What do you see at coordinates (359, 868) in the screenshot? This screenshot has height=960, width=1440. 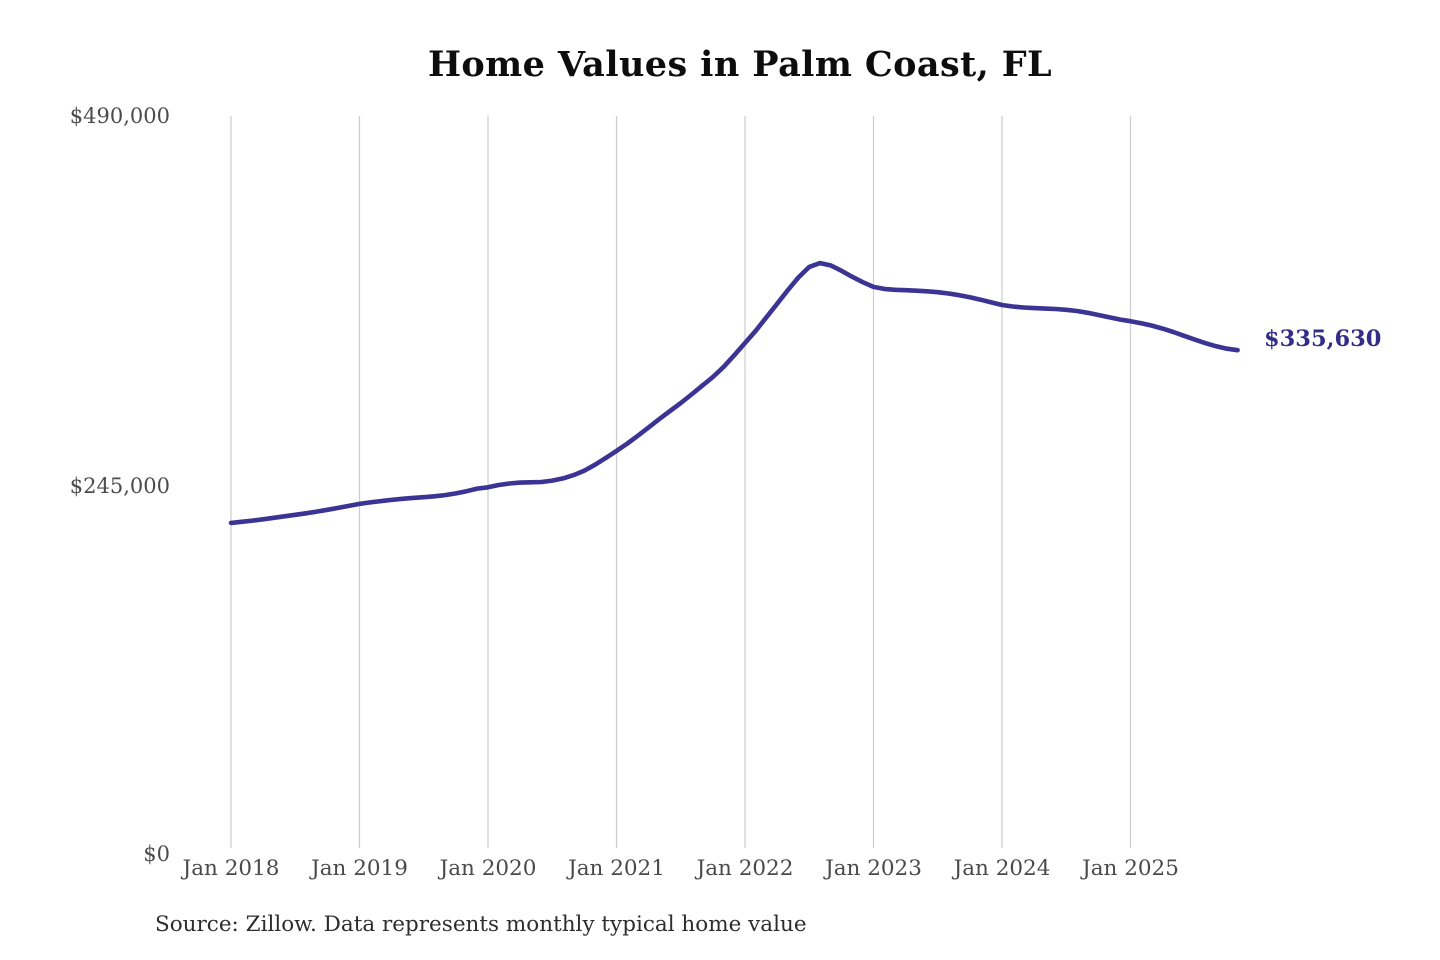 I see `x-axis-tick-label: Jan 2019` at bounding box center [359, 868].